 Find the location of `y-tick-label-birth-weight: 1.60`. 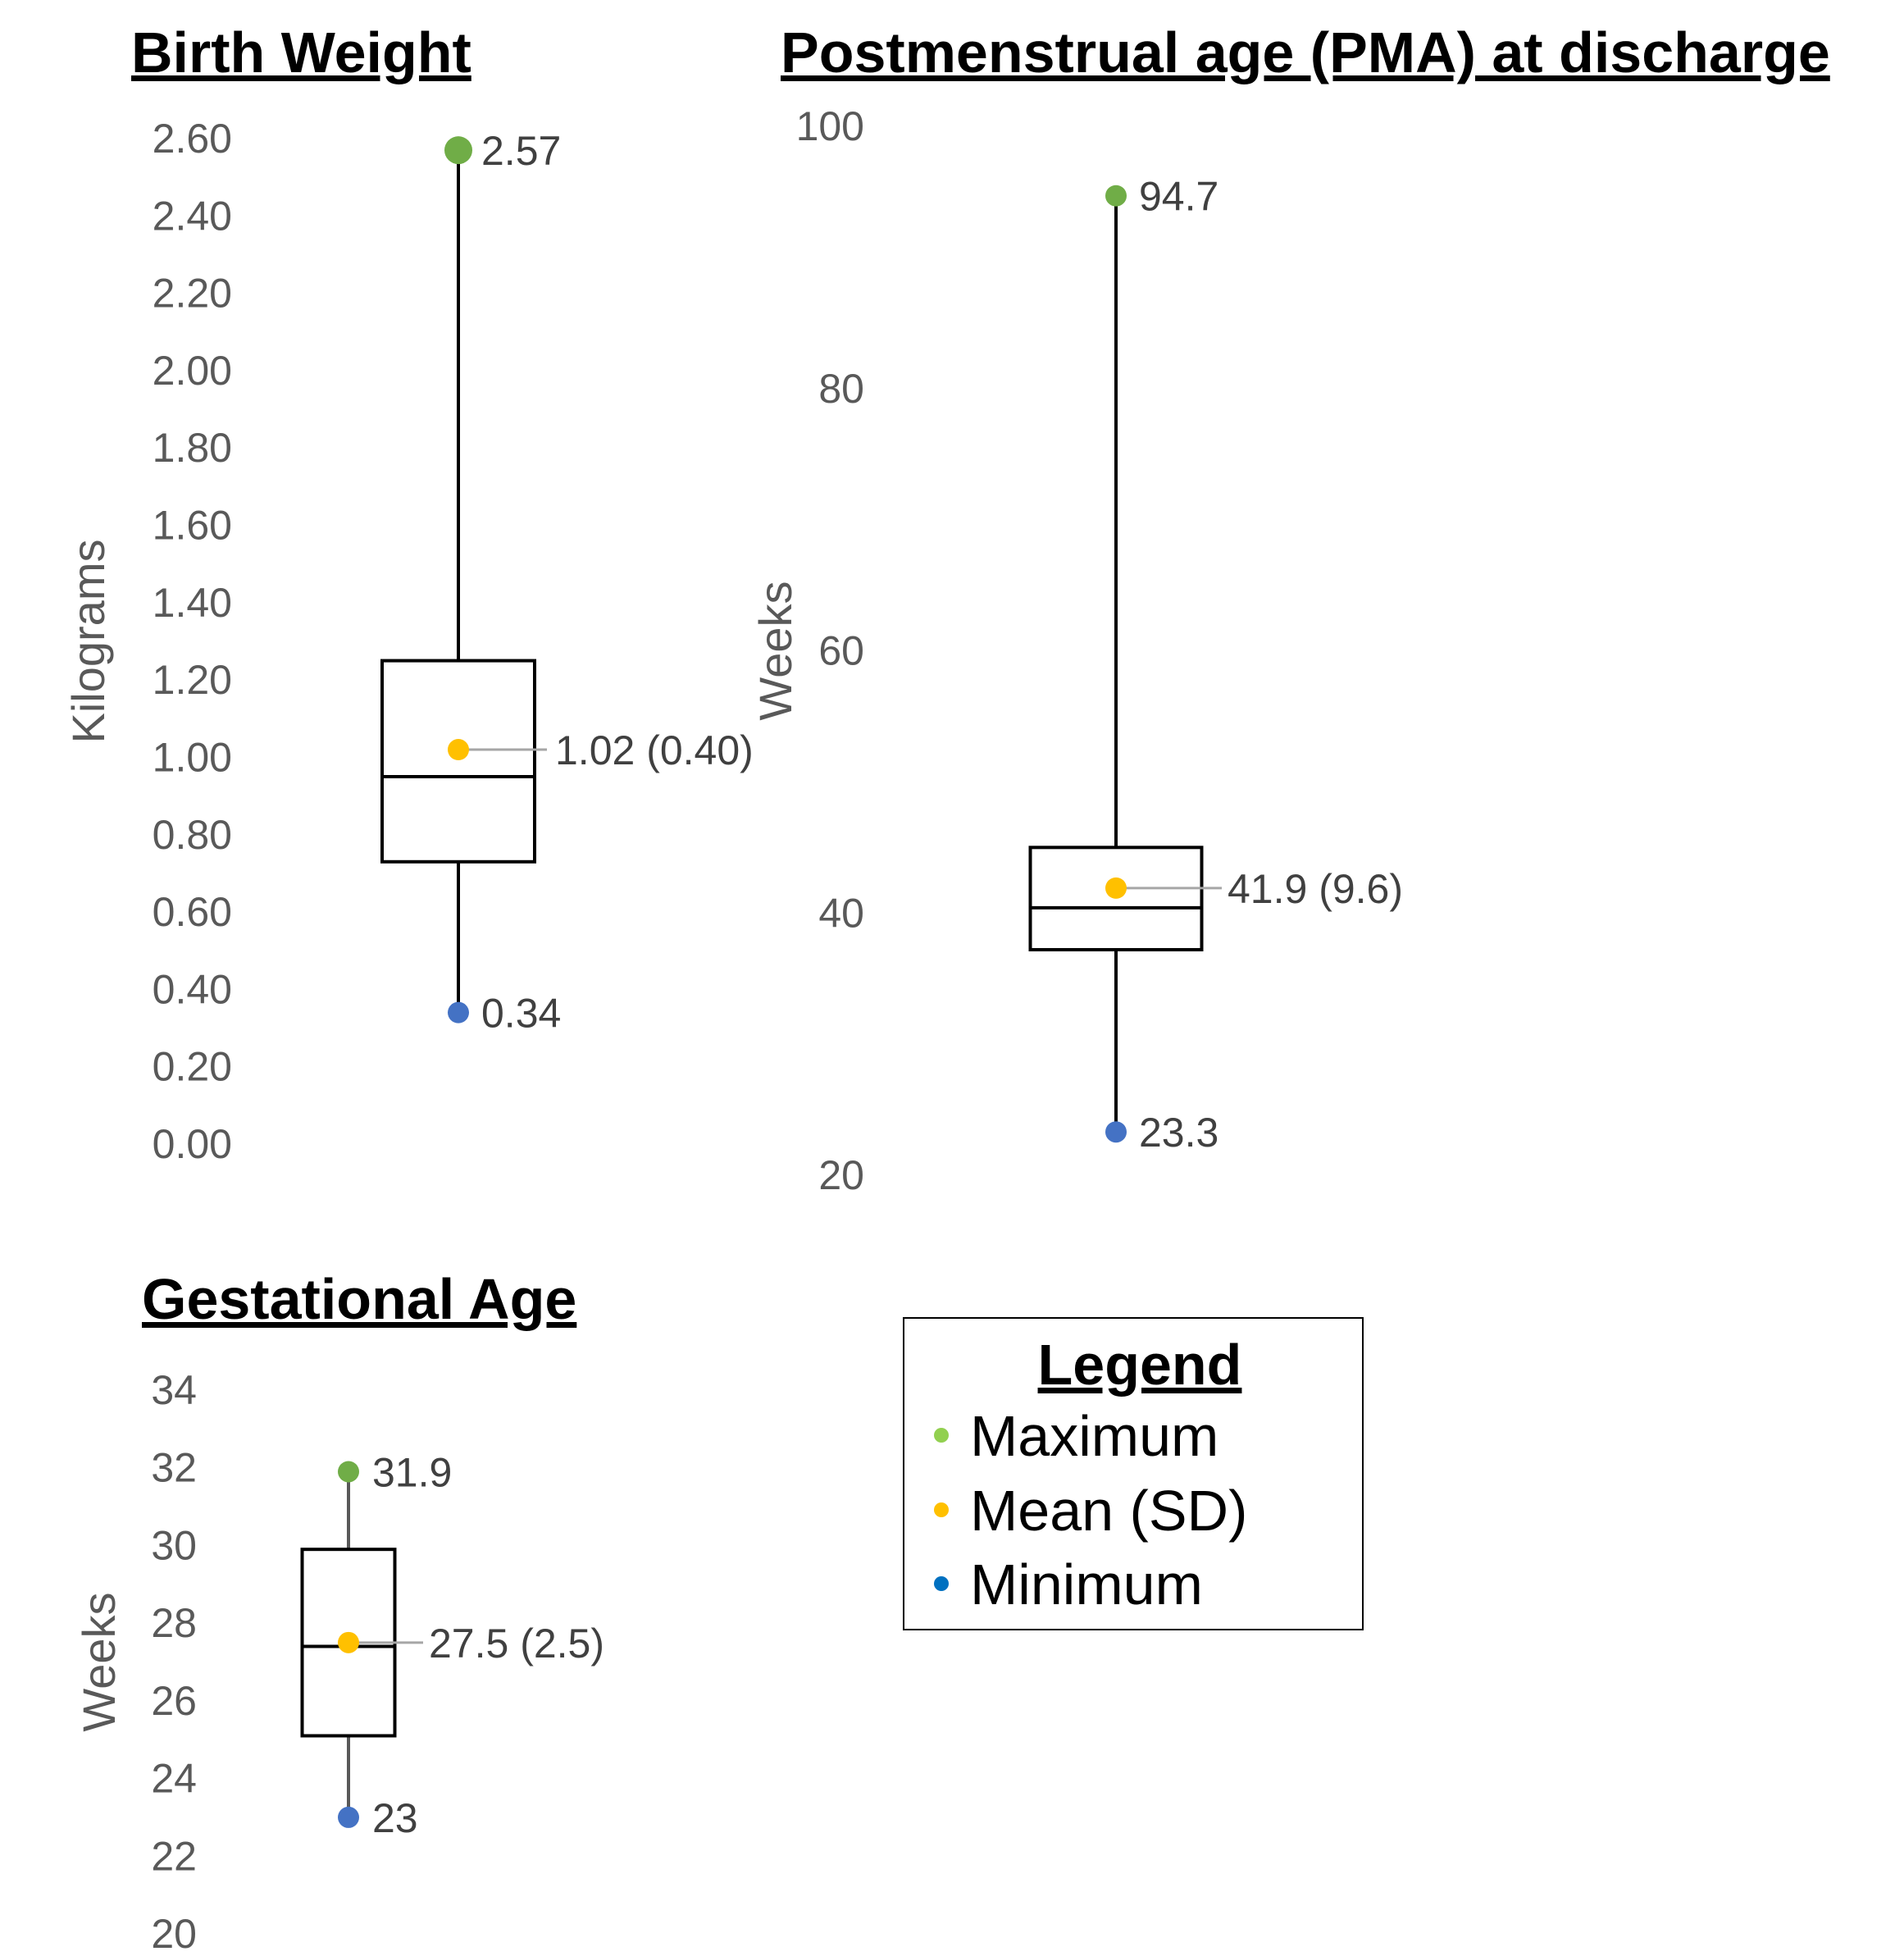

y-tick-label-birth-weight: 1.60 is located at coordinates (193, 526).